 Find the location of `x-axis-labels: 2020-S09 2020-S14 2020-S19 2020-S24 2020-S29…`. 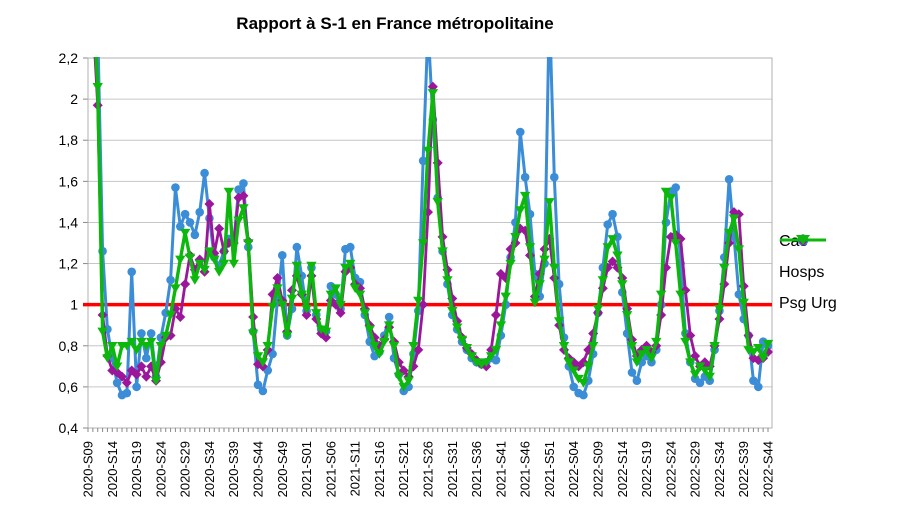

x-axis-labels: 2020-S09 2020-S14 2020-S19 2020-S24 2020-S29… is located at coordinates (428, 469).